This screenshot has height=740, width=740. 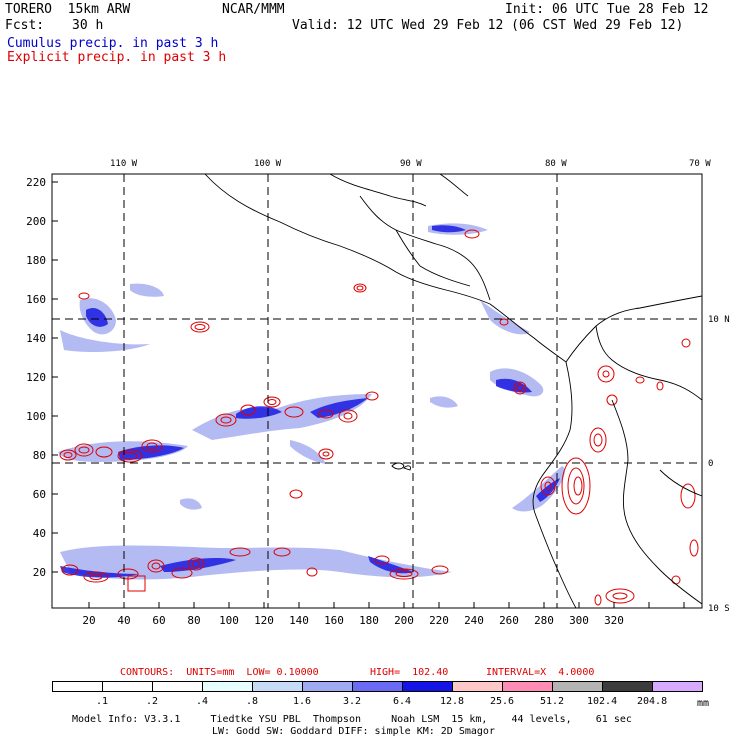 I want to click on lon-label-90w: 90 W, so click(x=411, y=164).